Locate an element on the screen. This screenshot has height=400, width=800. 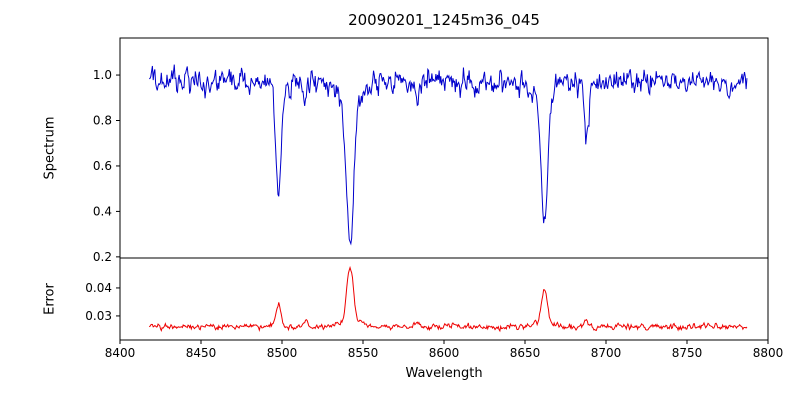
x-tick-label: 8750 is located at coordinates (687, 353).